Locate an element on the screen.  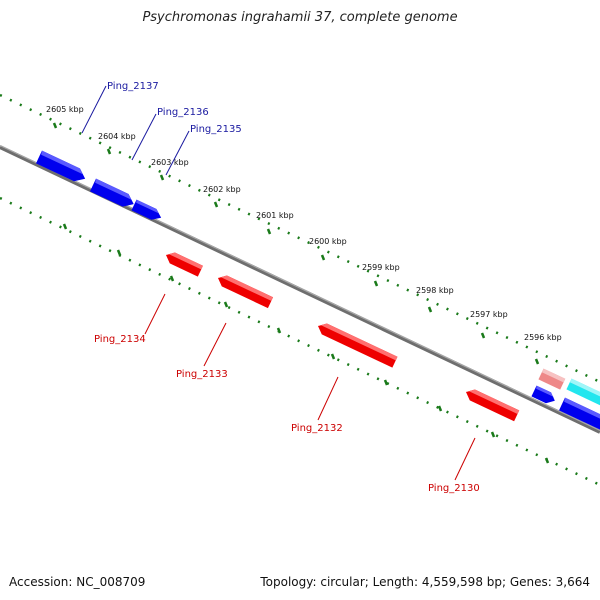
scale-label: 2597 kbp is located at coordinates (489, 314).